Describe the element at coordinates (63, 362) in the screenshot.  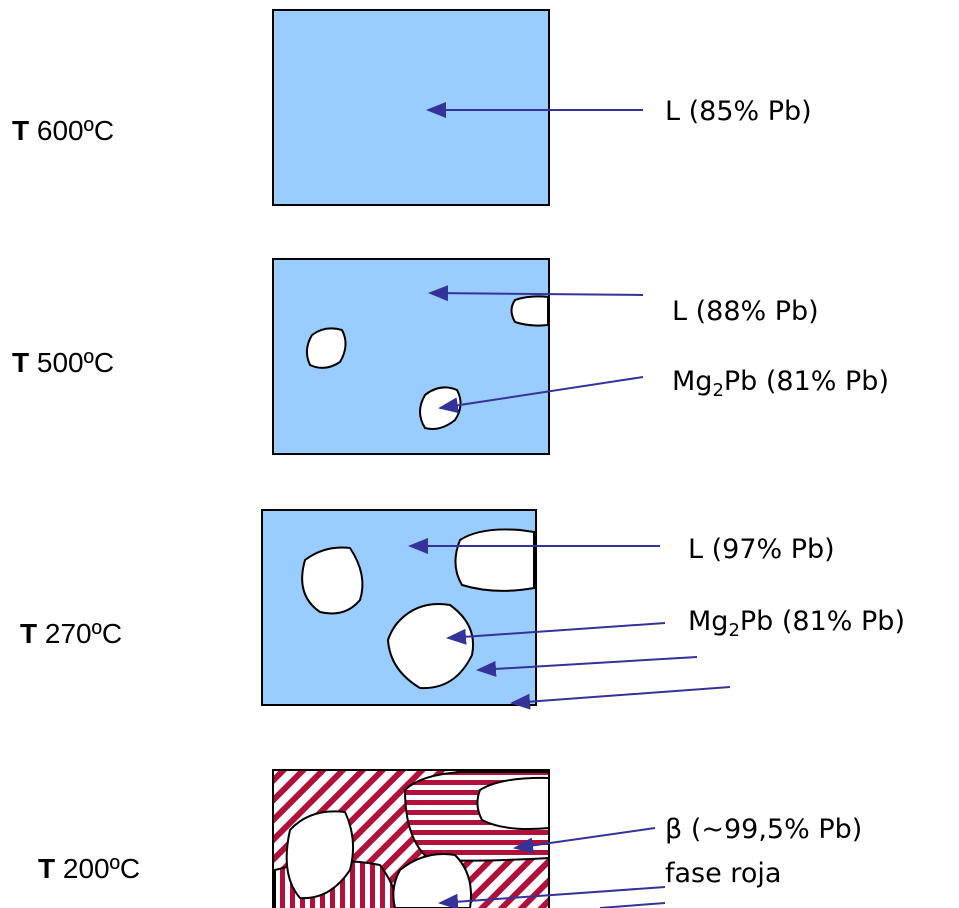
I see `temperature: T 500ºC` at that location.